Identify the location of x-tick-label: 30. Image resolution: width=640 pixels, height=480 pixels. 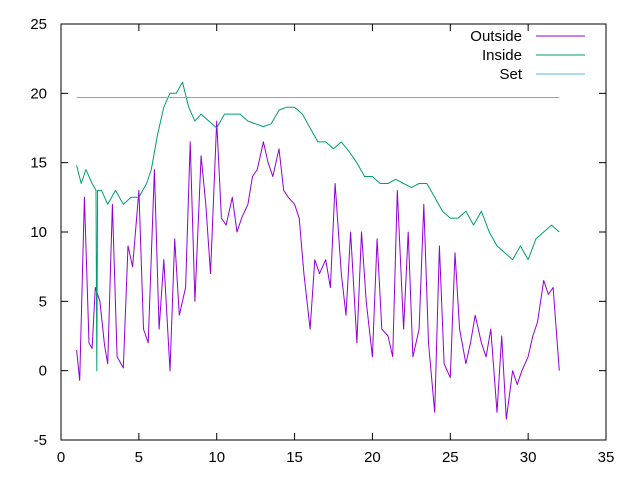
(528, 457).